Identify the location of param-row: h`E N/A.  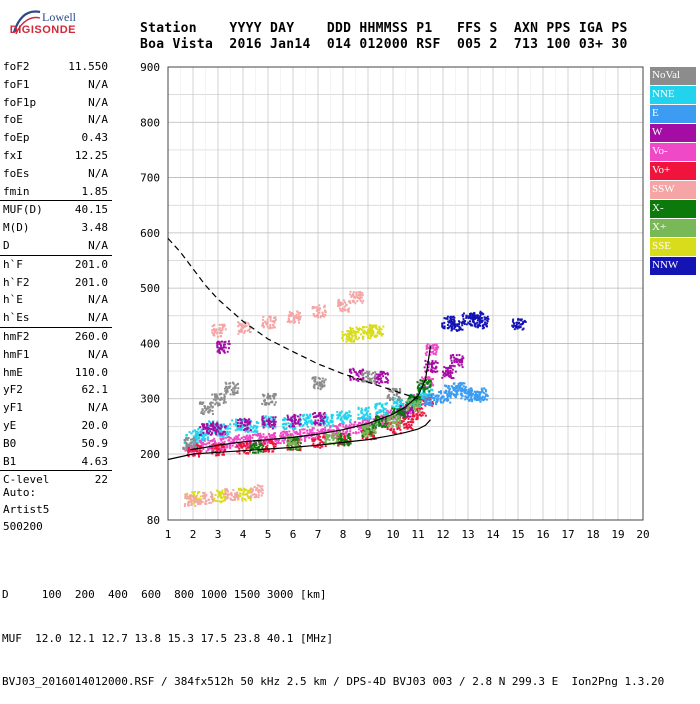
(56, 300).